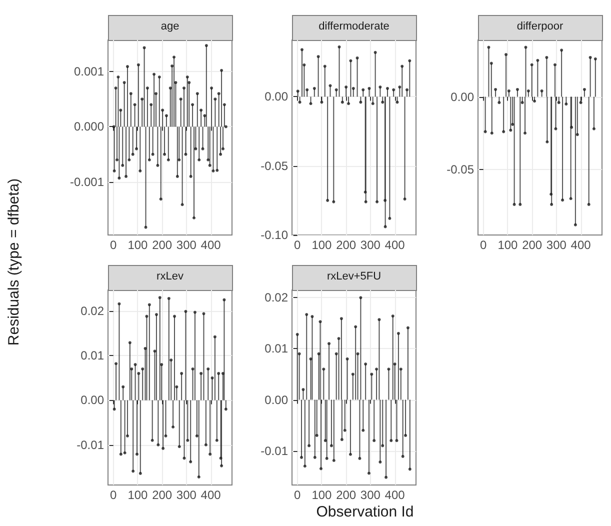 The image size is (611, 526). I want to click on y-axis-title: Residuals (type = dfbeta), so click(14, 262).